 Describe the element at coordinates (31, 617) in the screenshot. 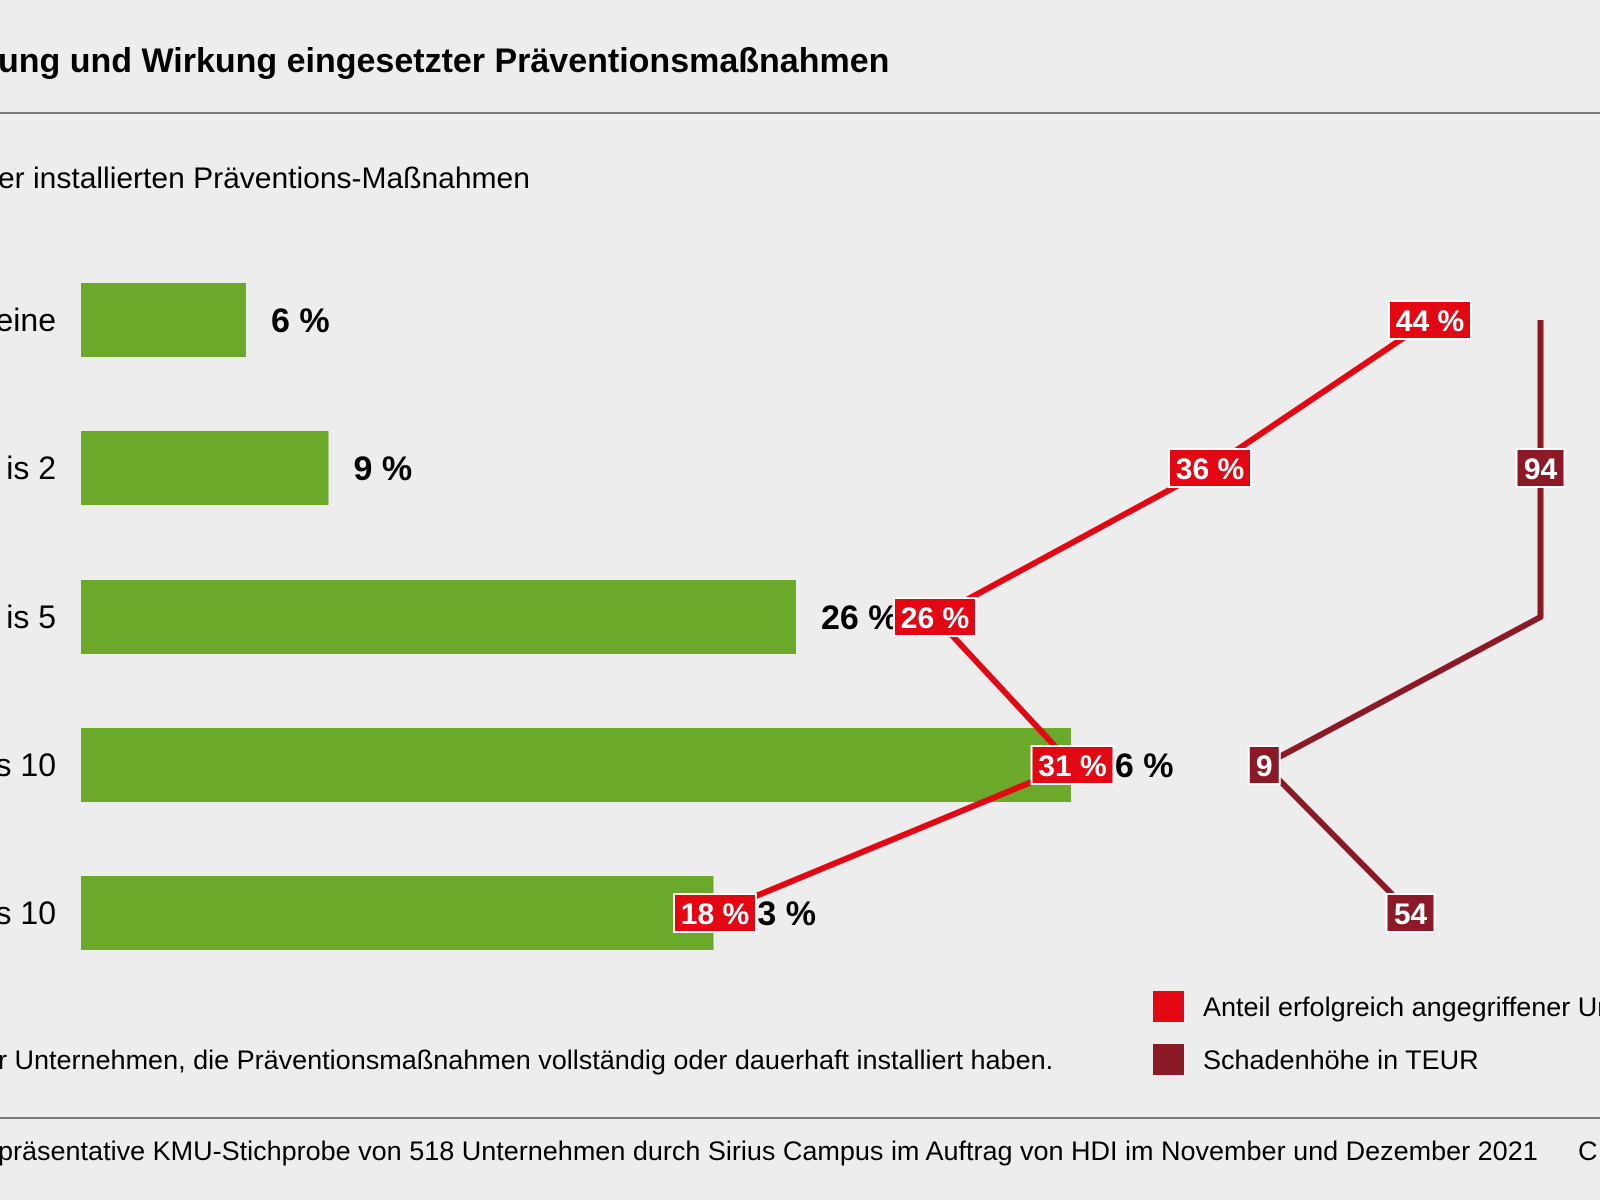

I see `category-label: is 5` at that location.